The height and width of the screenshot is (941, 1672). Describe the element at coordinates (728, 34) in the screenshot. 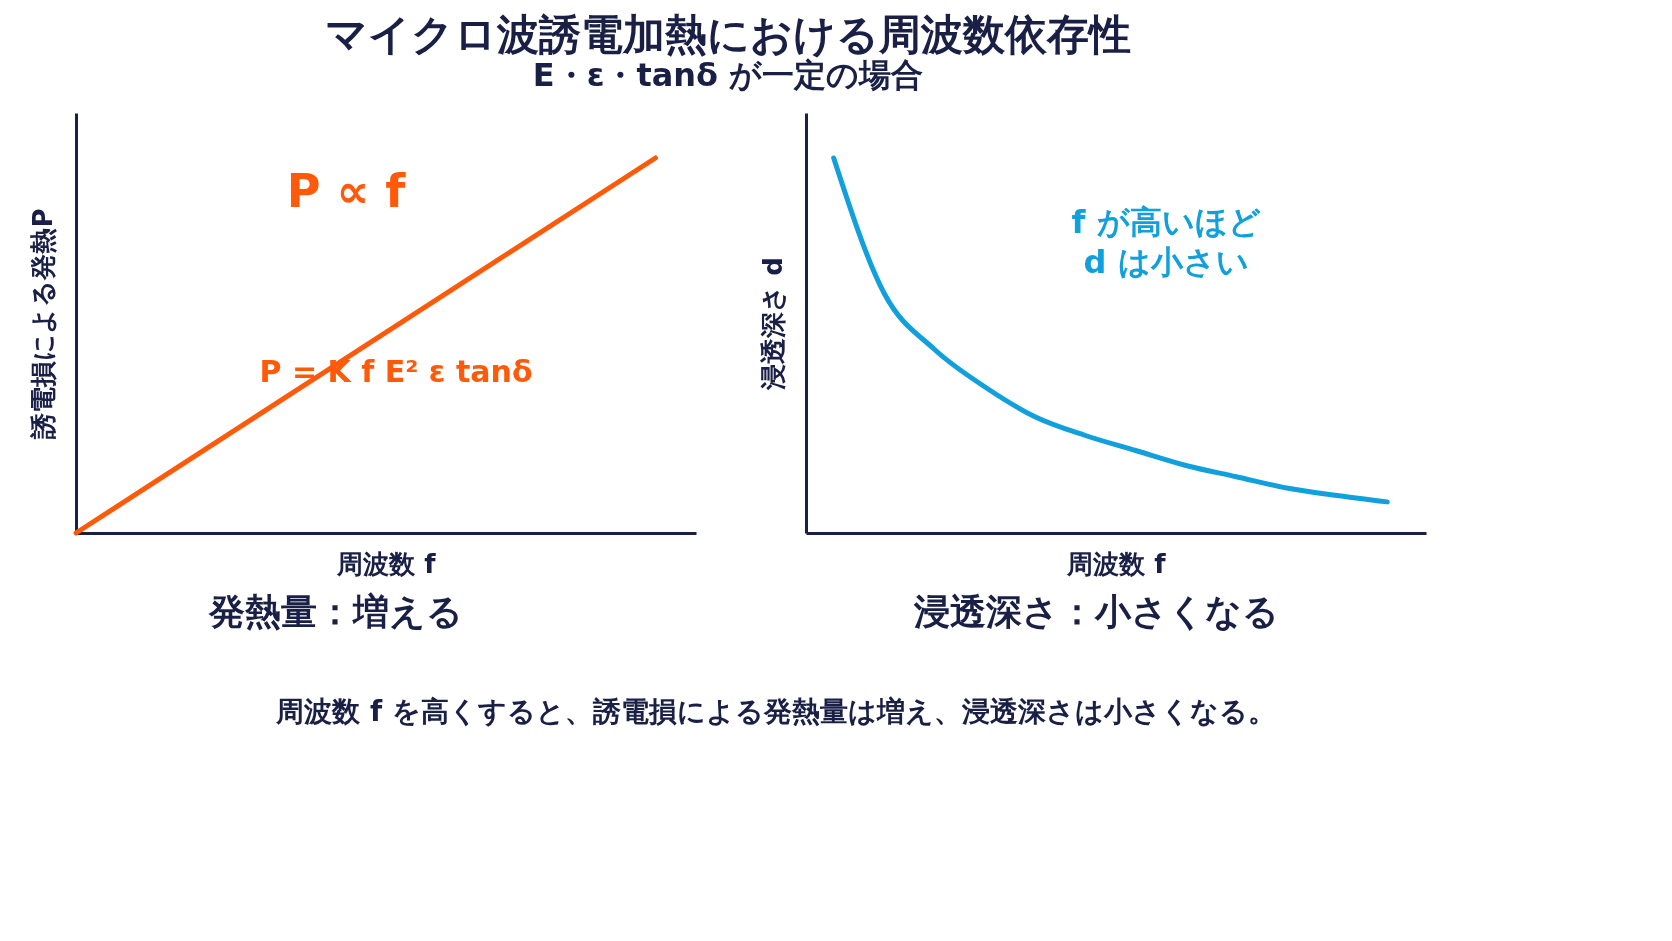

I see `chart-title: マイクロ波誘電加熱における周波数依存性` at that location.